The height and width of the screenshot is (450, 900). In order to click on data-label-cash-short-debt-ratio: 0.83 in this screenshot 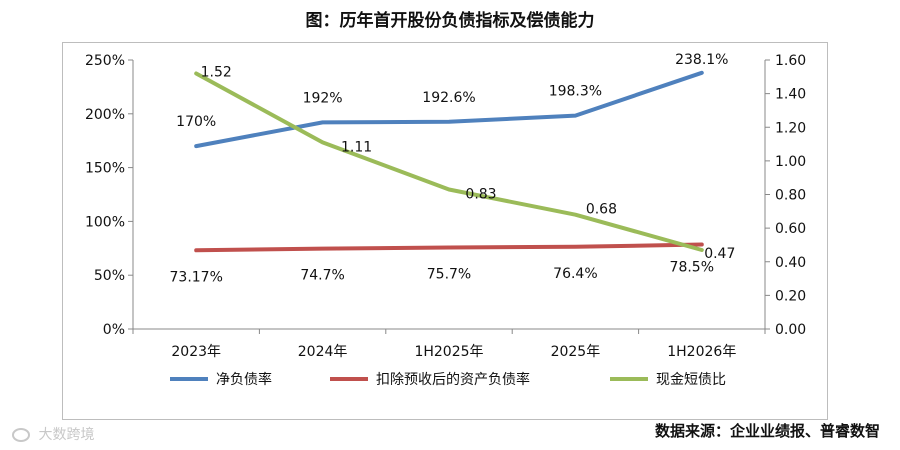, I will do `click(480, 194)`.